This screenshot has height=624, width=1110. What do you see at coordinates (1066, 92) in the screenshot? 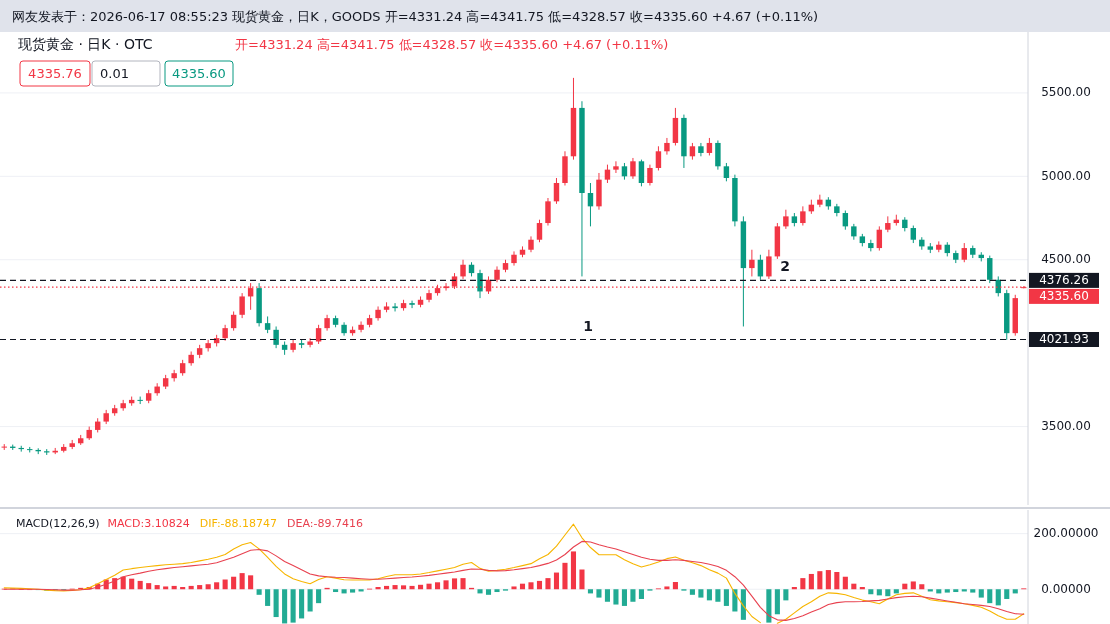
I see `y-tick-label: 5500.00` at bounding box center [1066, 92].